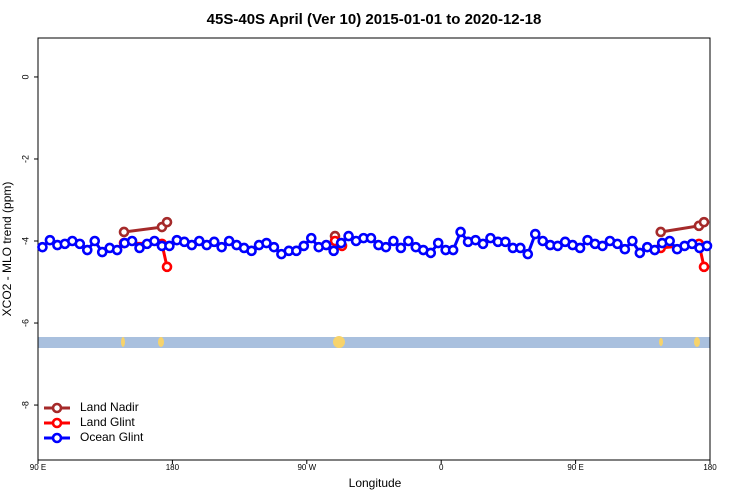 Image resolution: width=750 pixels, height=500 pixels. Describe the element at coordinates (25, 76) in the screenshot. I see `y-tick-label: 0` at that location.